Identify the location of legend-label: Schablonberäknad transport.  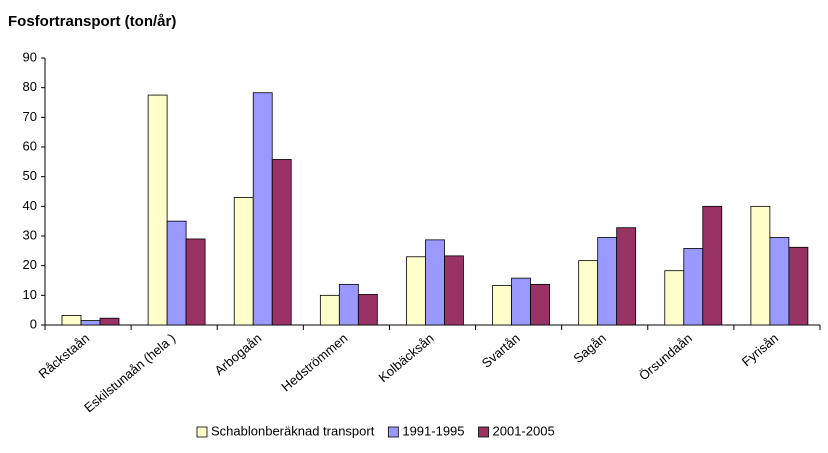
(293, 430).